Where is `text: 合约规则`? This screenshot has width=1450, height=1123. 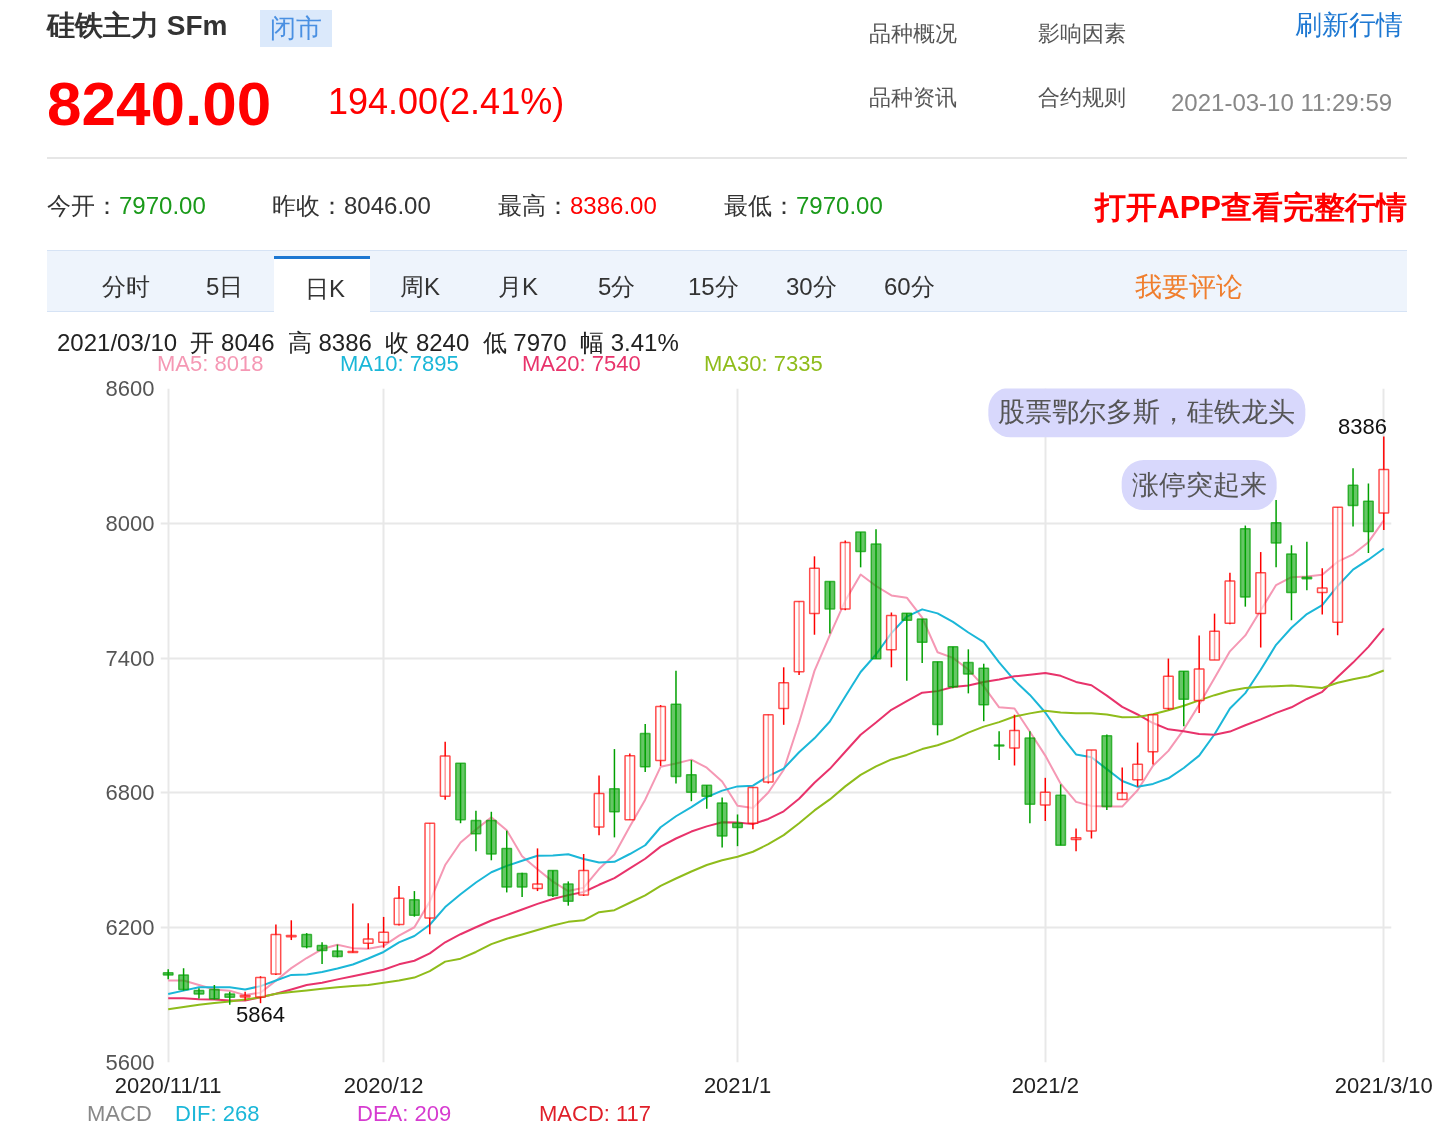
text: 合约规则 is located at coordinates (1082, 98).